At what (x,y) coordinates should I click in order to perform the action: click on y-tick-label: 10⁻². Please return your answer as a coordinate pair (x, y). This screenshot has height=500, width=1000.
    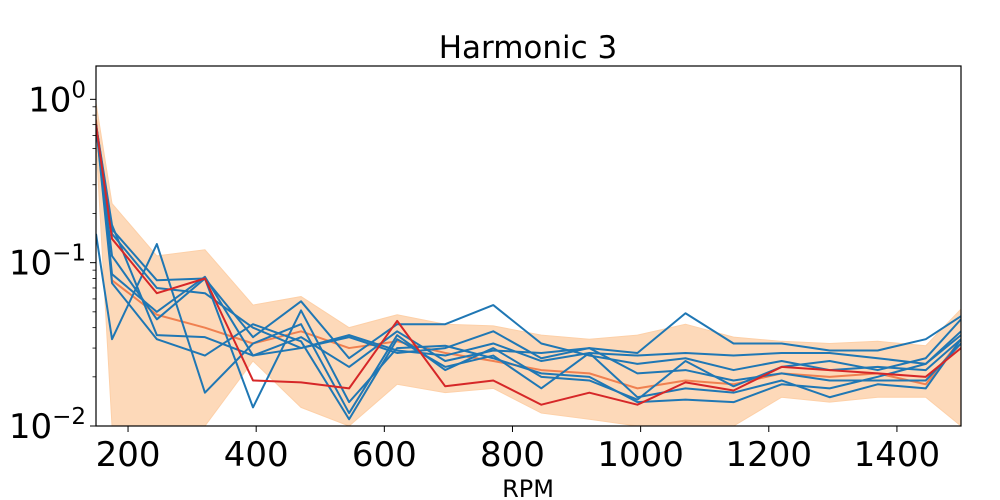
    Looking at the image, I should click on (47, 425).